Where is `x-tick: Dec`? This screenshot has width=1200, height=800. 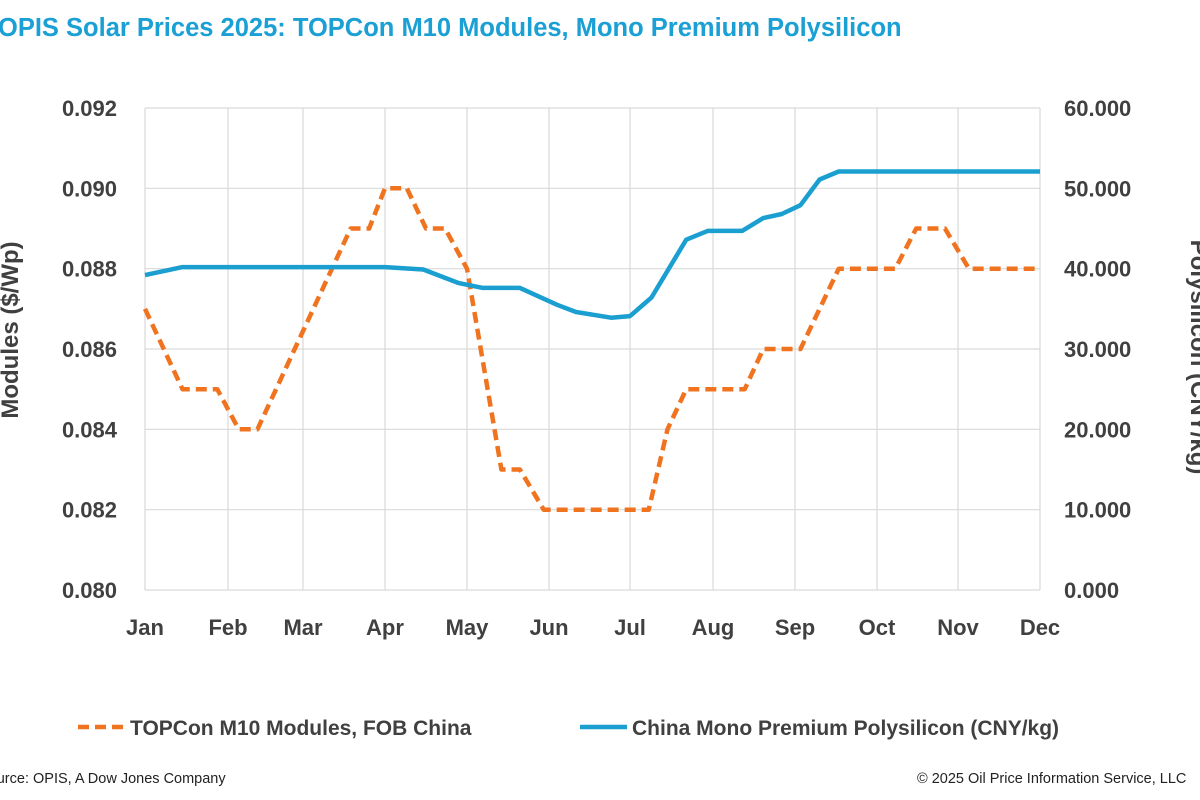
x-tick: Dec is located at coordinates (1040, 627).